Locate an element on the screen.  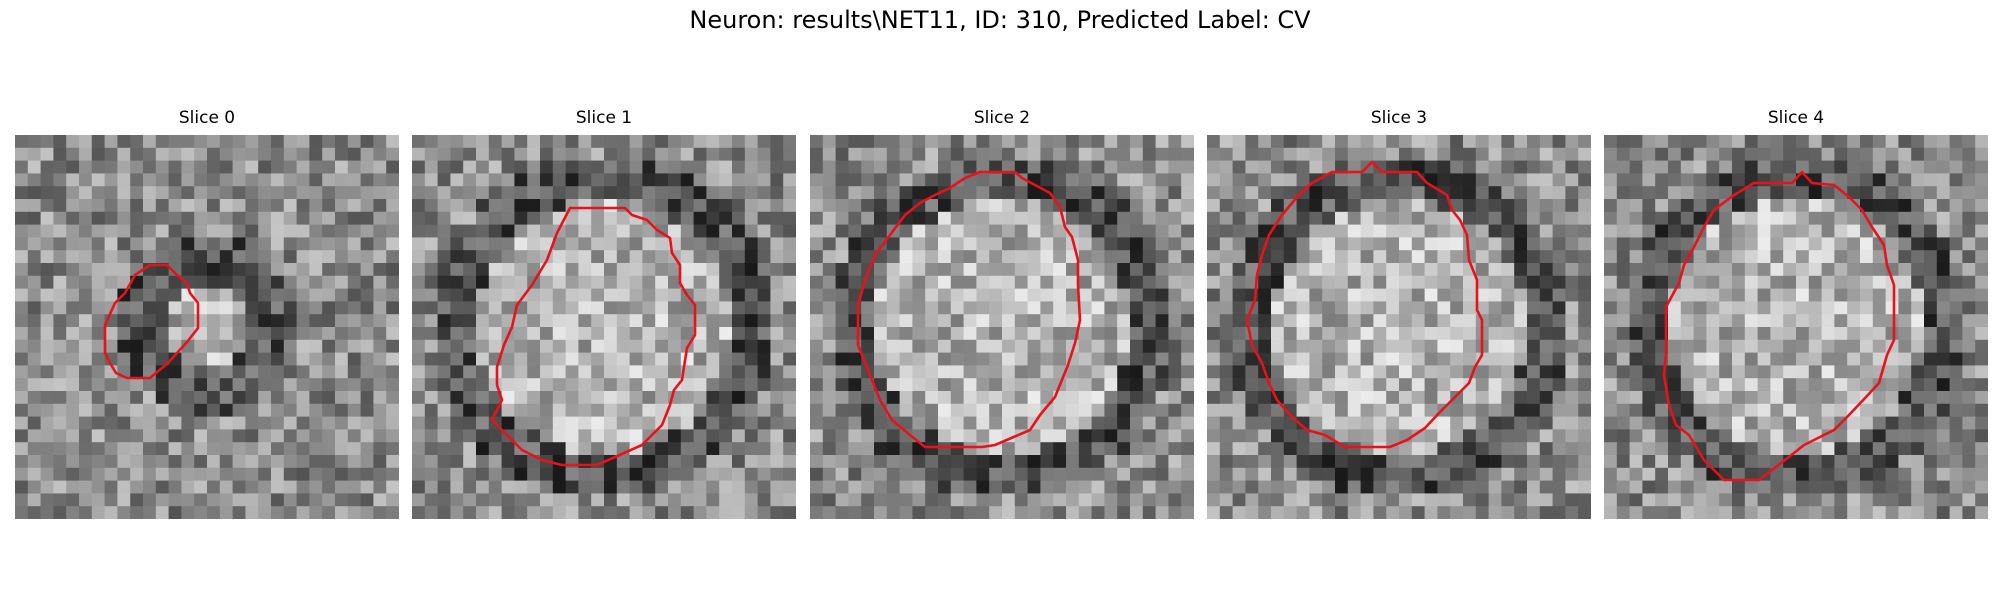
slice-panel-3: Slice 3 is located at coordinates (1399, 312).